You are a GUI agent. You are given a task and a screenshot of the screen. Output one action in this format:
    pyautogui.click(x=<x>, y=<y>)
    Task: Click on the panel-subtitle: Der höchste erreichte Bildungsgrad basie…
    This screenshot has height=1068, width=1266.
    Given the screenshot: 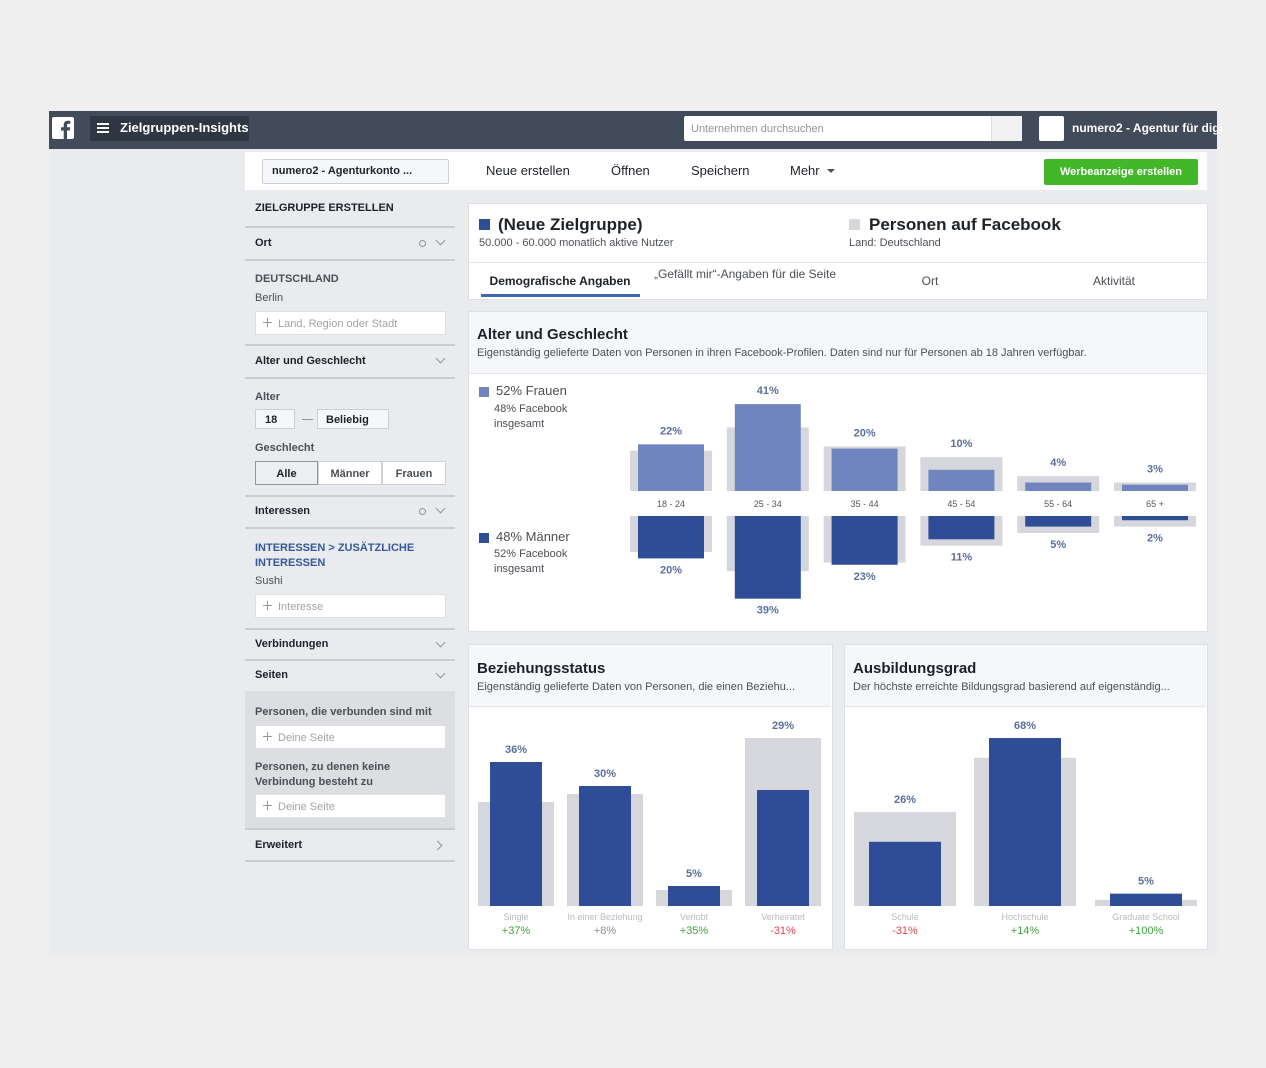 What is the action you would take?
    pyautogui.click(x=1011, y=687)
    